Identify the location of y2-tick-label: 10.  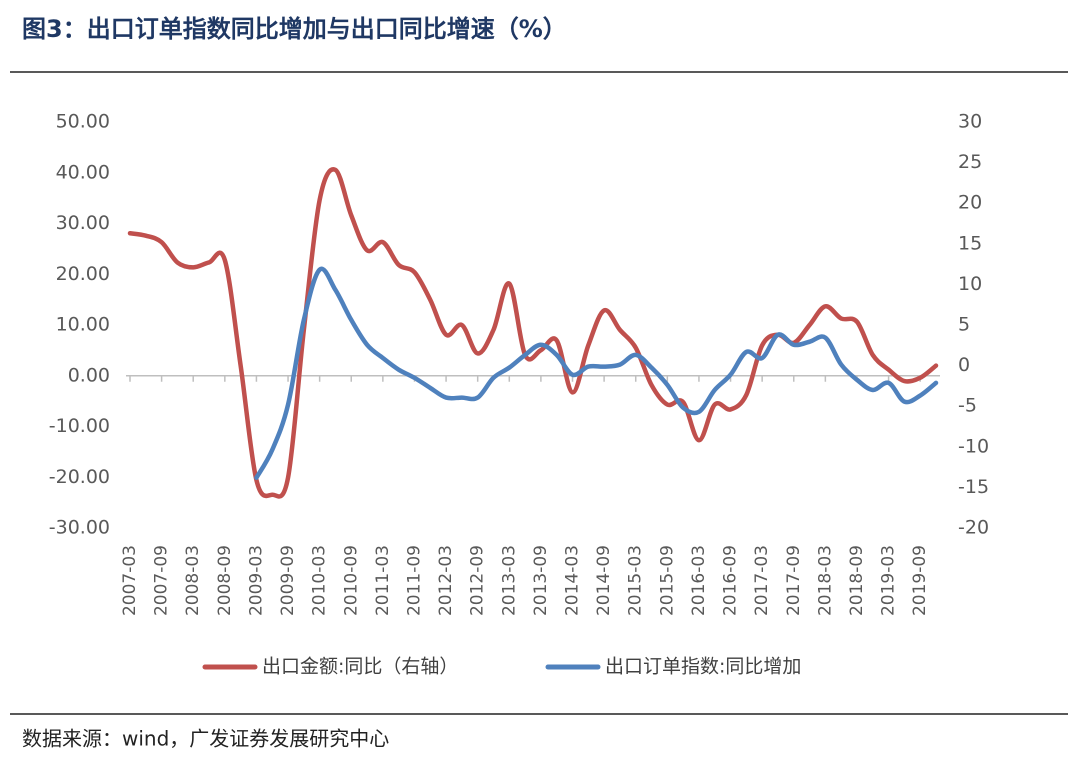
(970, 284).